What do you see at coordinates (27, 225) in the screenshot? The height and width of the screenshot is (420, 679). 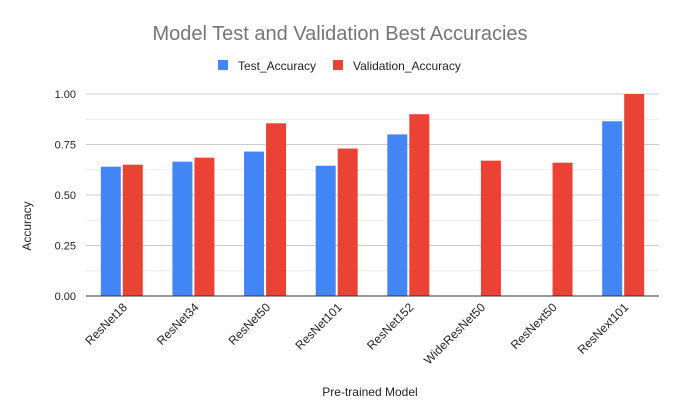 I see `y-axis-title: Accuracy` at bounding box center [27, 225].